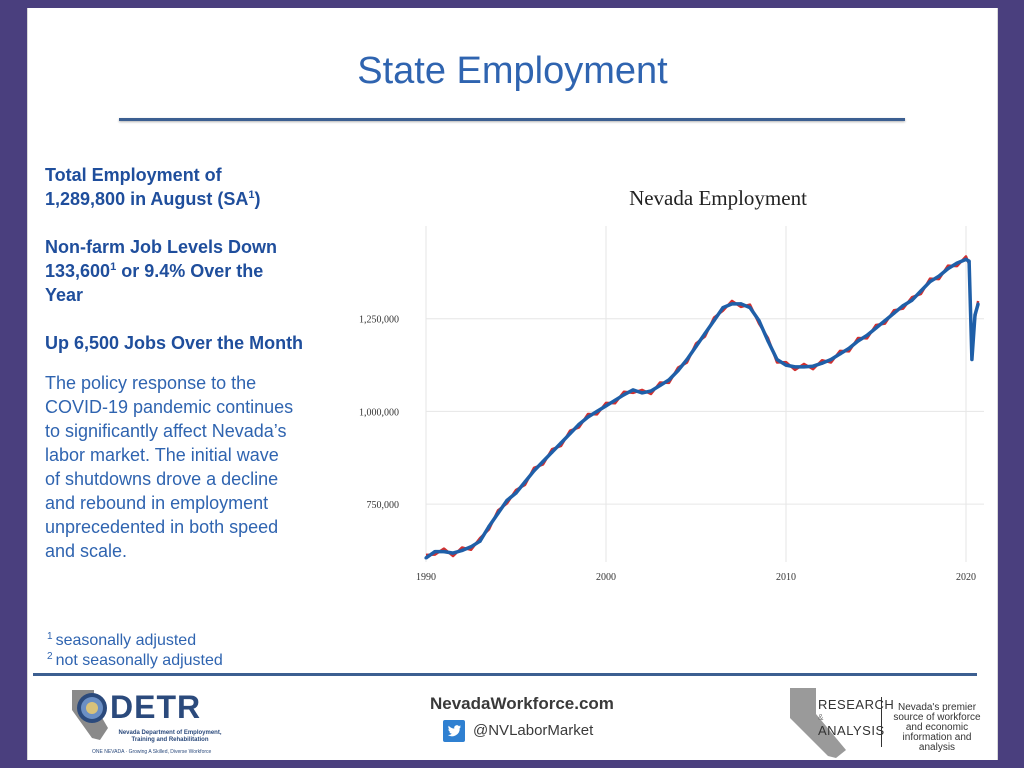  I want to click on nonfarm-line3: Year, so click(64, 295).